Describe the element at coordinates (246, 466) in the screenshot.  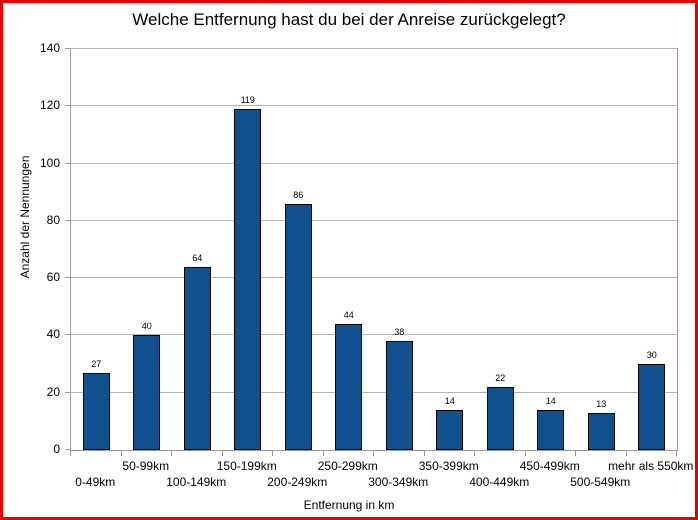
I see `x-cat-label-150-199km: 150-199km` at that location.